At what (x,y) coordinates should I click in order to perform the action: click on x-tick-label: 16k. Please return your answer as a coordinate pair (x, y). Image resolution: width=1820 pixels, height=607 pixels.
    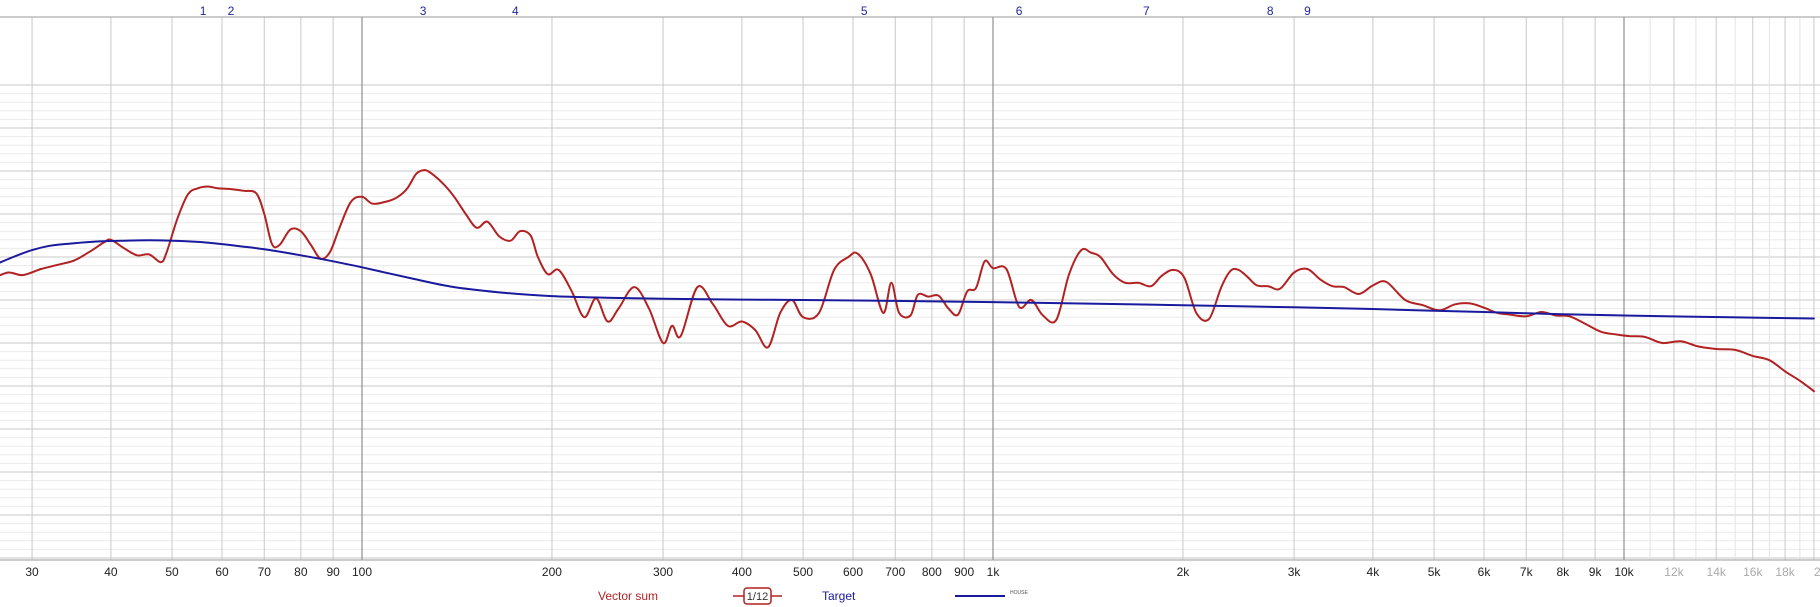
    Looking at the image, I should click on (1753, 572).